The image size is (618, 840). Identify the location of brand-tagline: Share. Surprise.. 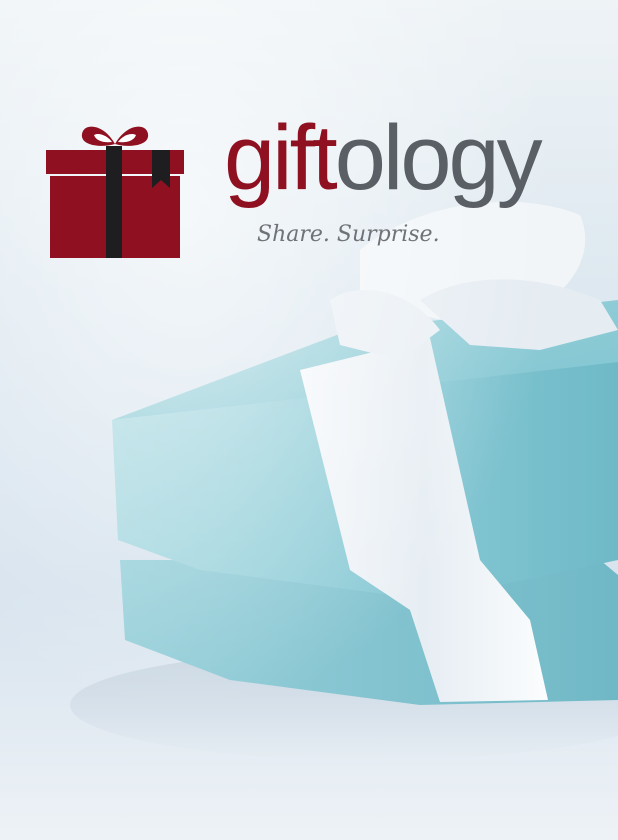
(348, 234).